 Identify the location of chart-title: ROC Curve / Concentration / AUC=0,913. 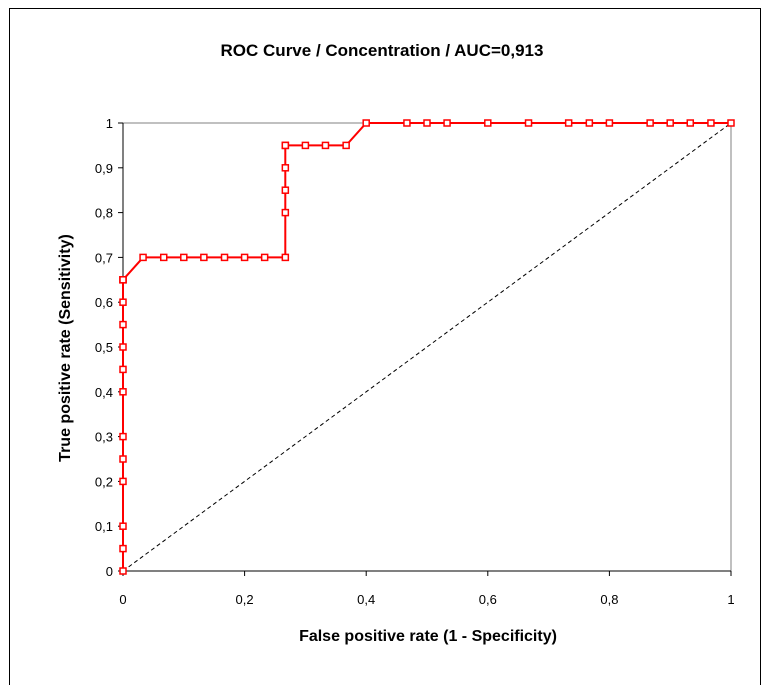
(382, 50).